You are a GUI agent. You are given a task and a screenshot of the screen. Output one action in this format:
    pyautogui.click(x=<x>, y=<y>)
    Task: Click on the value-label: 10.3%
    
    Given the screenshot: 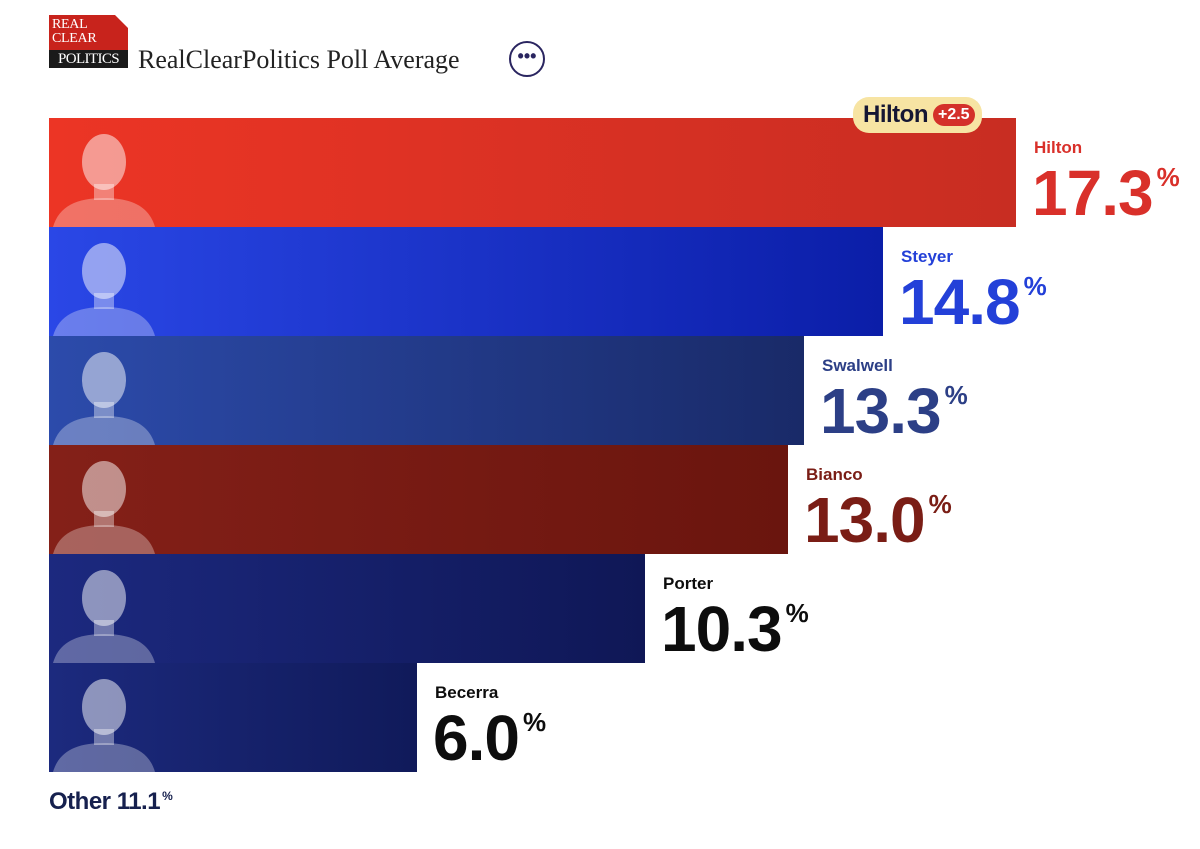 What is the action you would take?
    pyautogui.click(x=735, y=629)
    